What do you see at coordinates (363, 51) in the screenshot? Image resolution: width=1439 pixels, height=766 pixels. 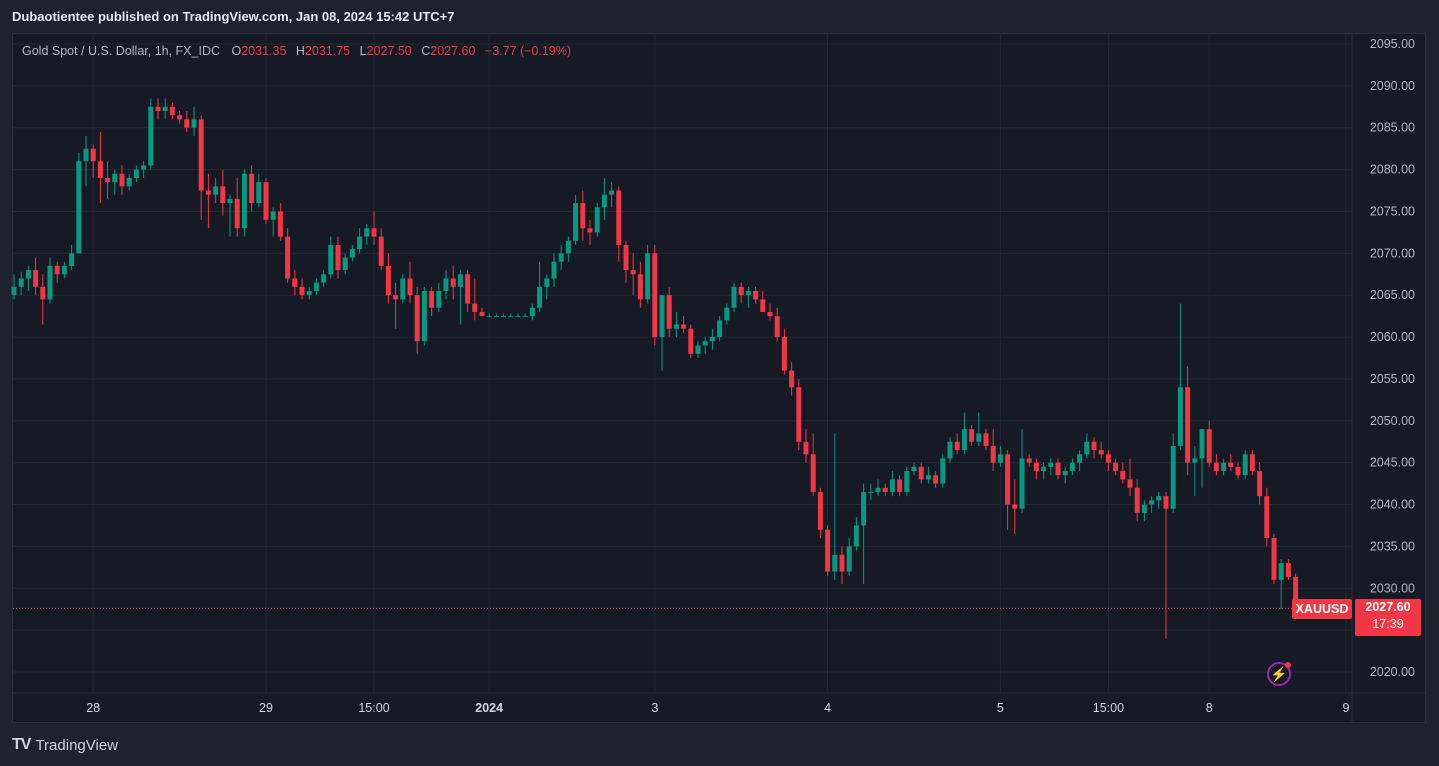 I see `legend-low-label: L` at bounding box center [363, 51].